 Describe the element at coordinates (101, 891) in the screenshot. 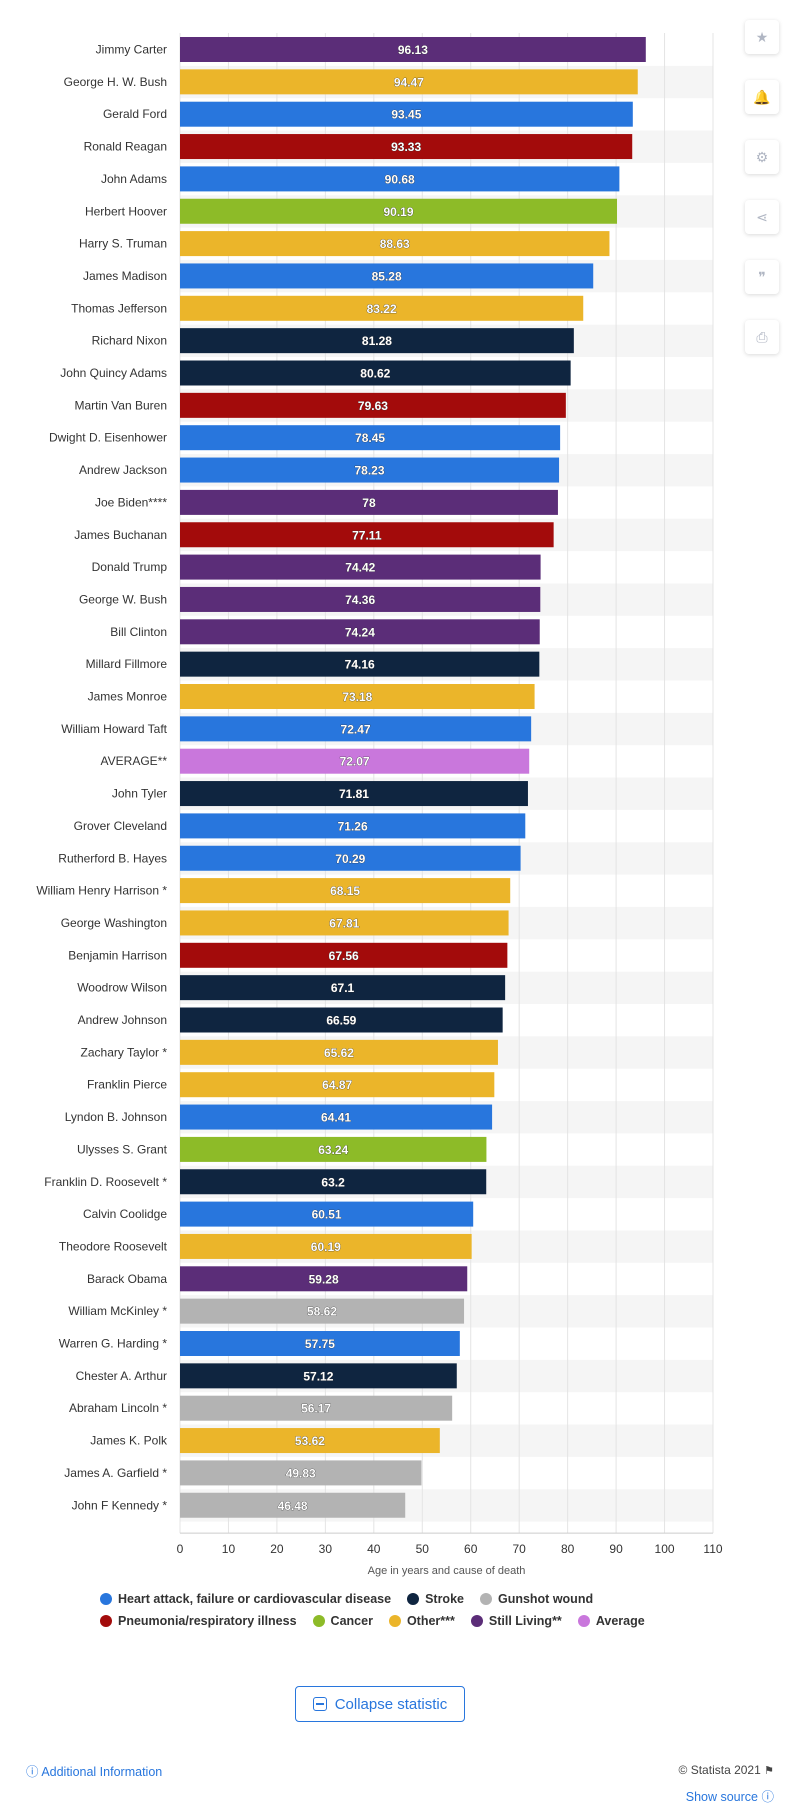

I see `category-label: William Henry Harrison *` at that location.